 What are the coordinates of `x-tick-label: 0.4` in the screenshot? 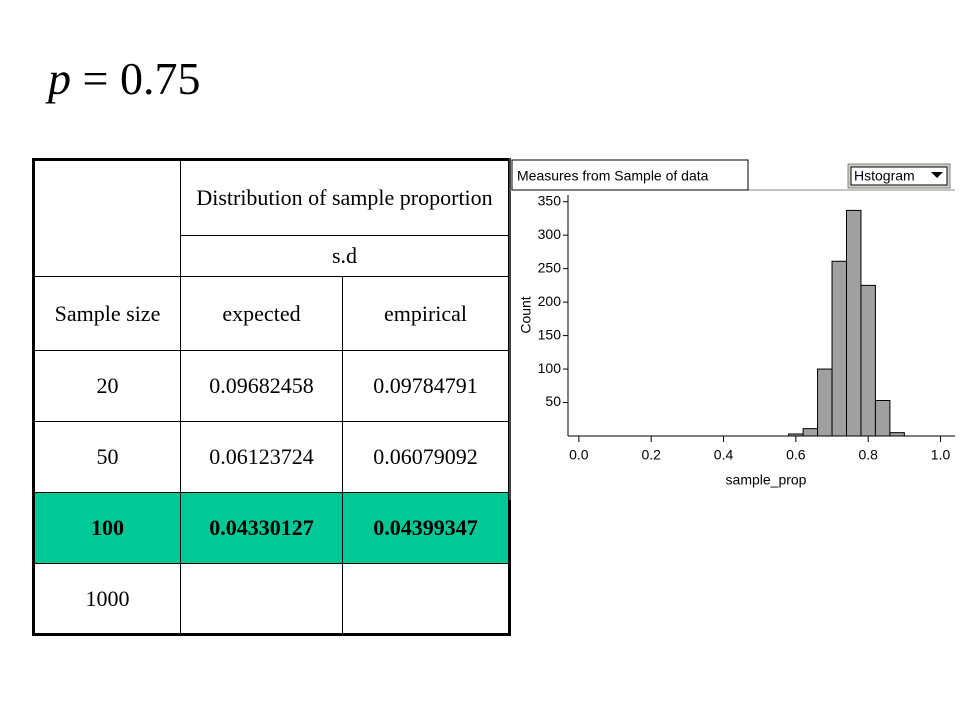 It's located at (724, 455).